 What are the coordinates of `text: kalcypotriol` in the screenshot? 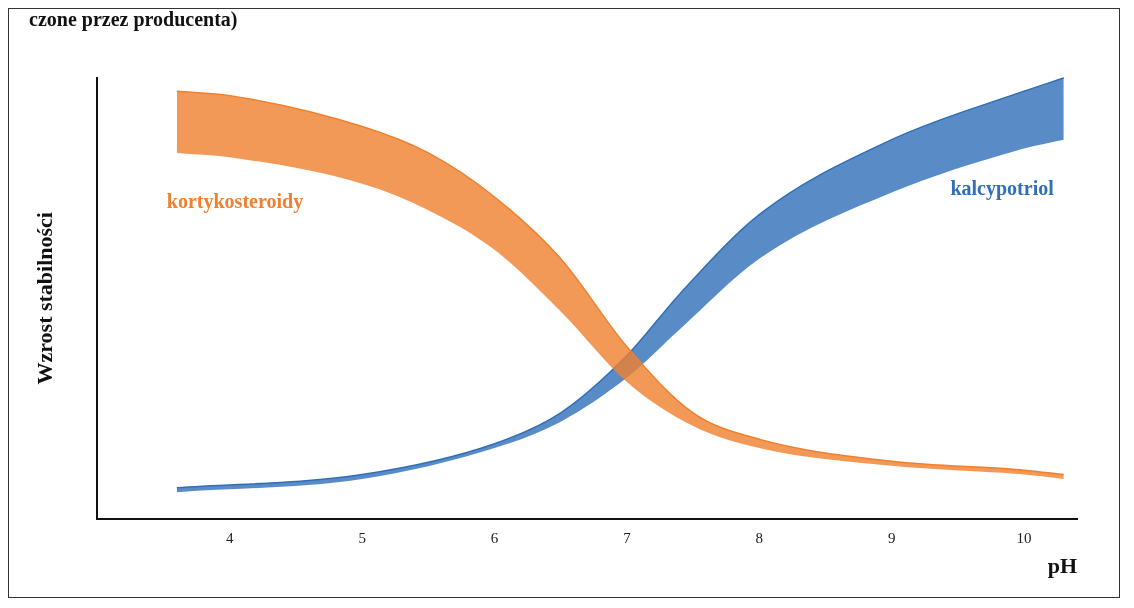 It's located at (1002, 188).